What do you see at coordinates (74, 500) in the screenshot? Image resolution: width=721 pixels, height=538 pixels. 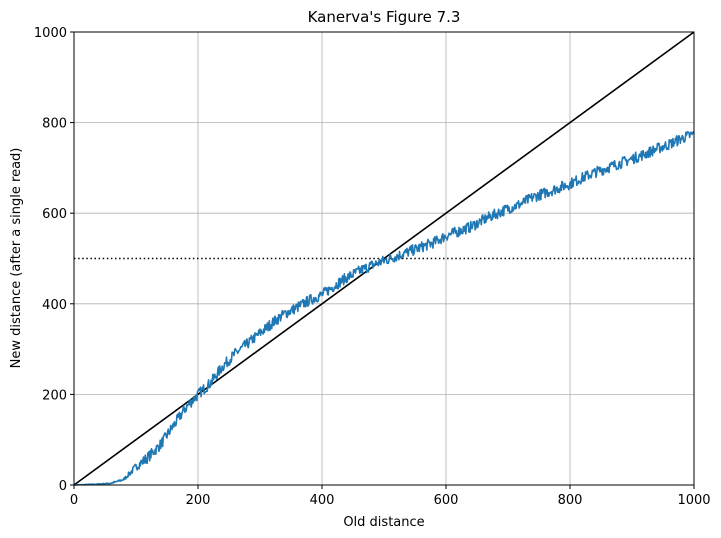 I see `x-tick-label: 0` at bounding box center [74, 500].